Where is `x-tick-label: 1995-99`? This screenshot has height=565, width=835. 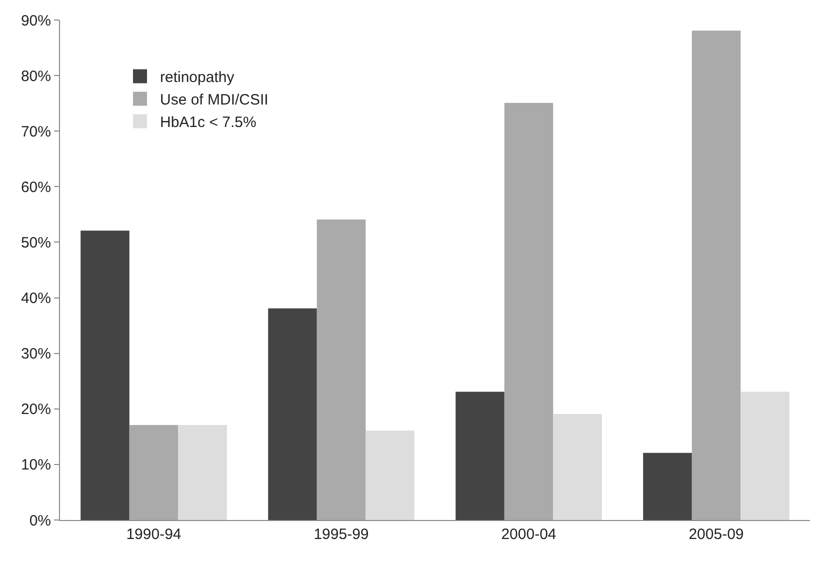 x-tick-label: 1995-99 is located at coordinates (341, 534).